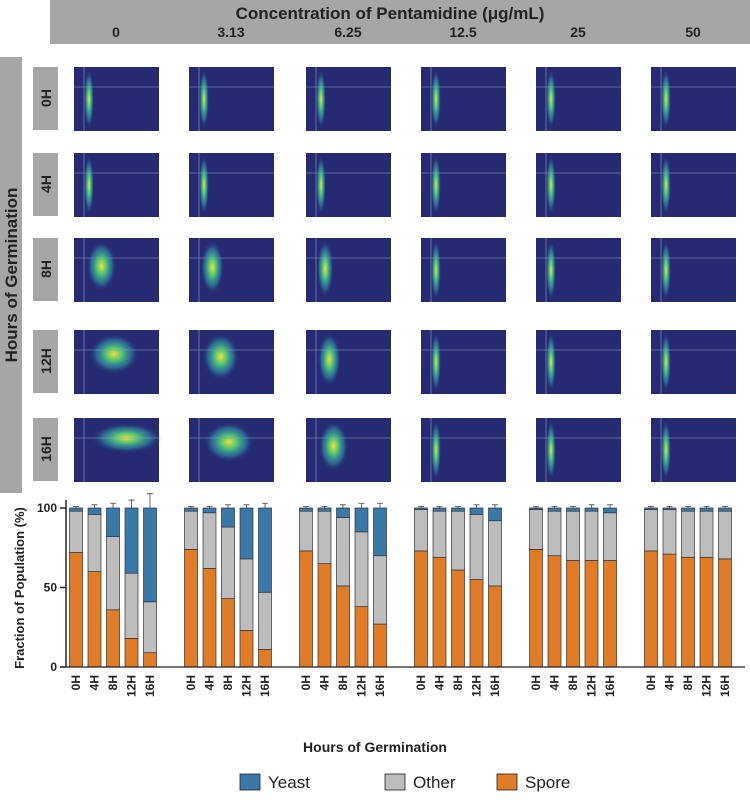  I want to click on header-title: Concentration of Pentamidine (μg/mL), so click(390, 13).